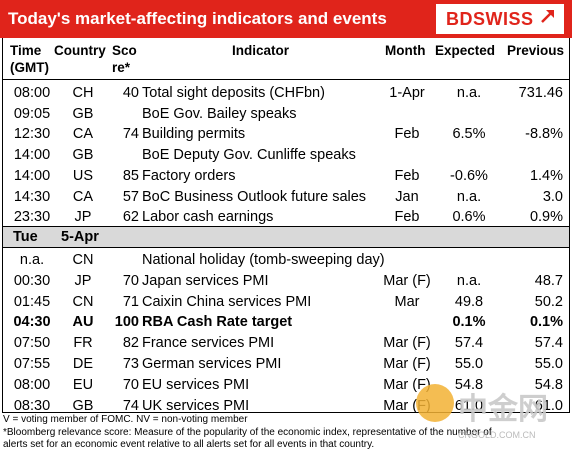 This screenshot has height=453, width=572. What do you see at coordinates (83, 322) in the screenshot?
I see `cell-country: AU` at bounding box center [83, 322].